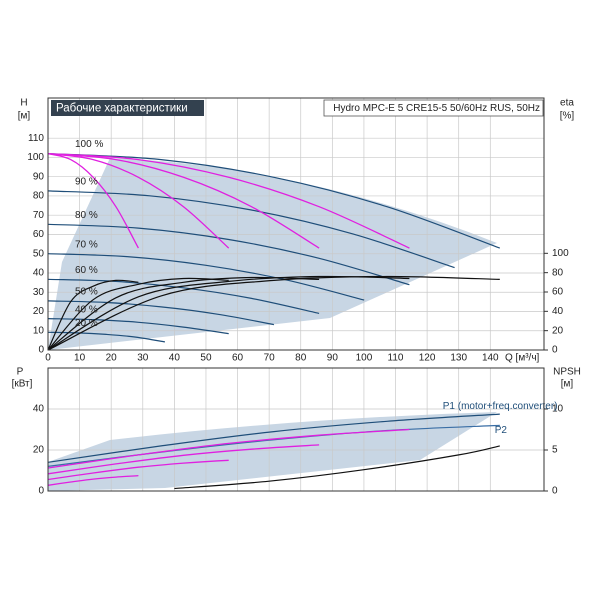 This screenshot has width=600, height=605. What do you see at coordinates (206, 358) in the screenshot?
I see `x-tick-label: 50` at bounding box center [206, 358].